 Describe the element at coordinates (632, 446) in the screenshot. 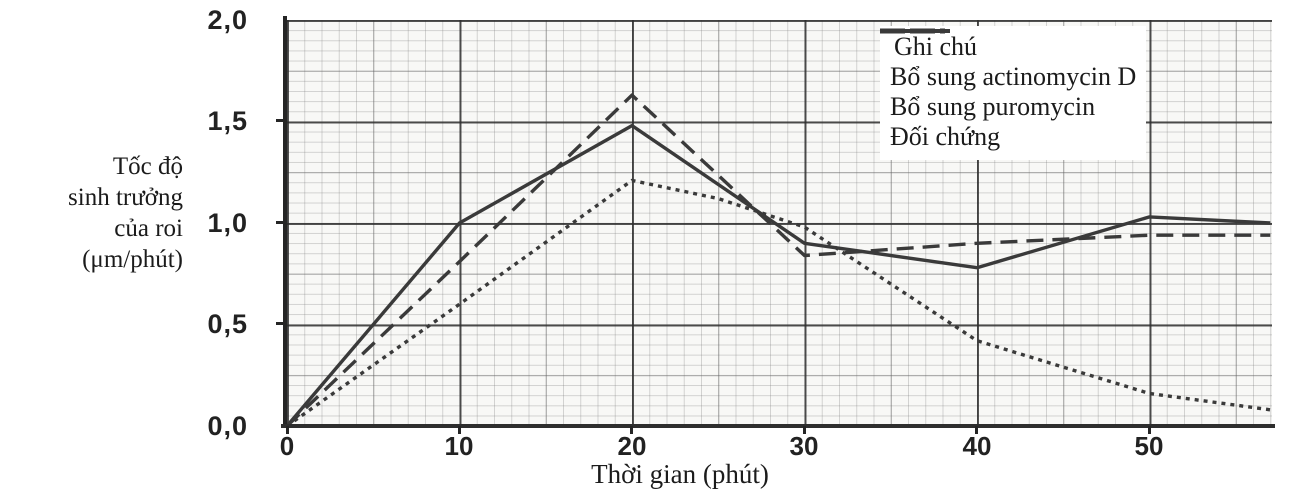

I see `x-tick-label: 20` at that location.